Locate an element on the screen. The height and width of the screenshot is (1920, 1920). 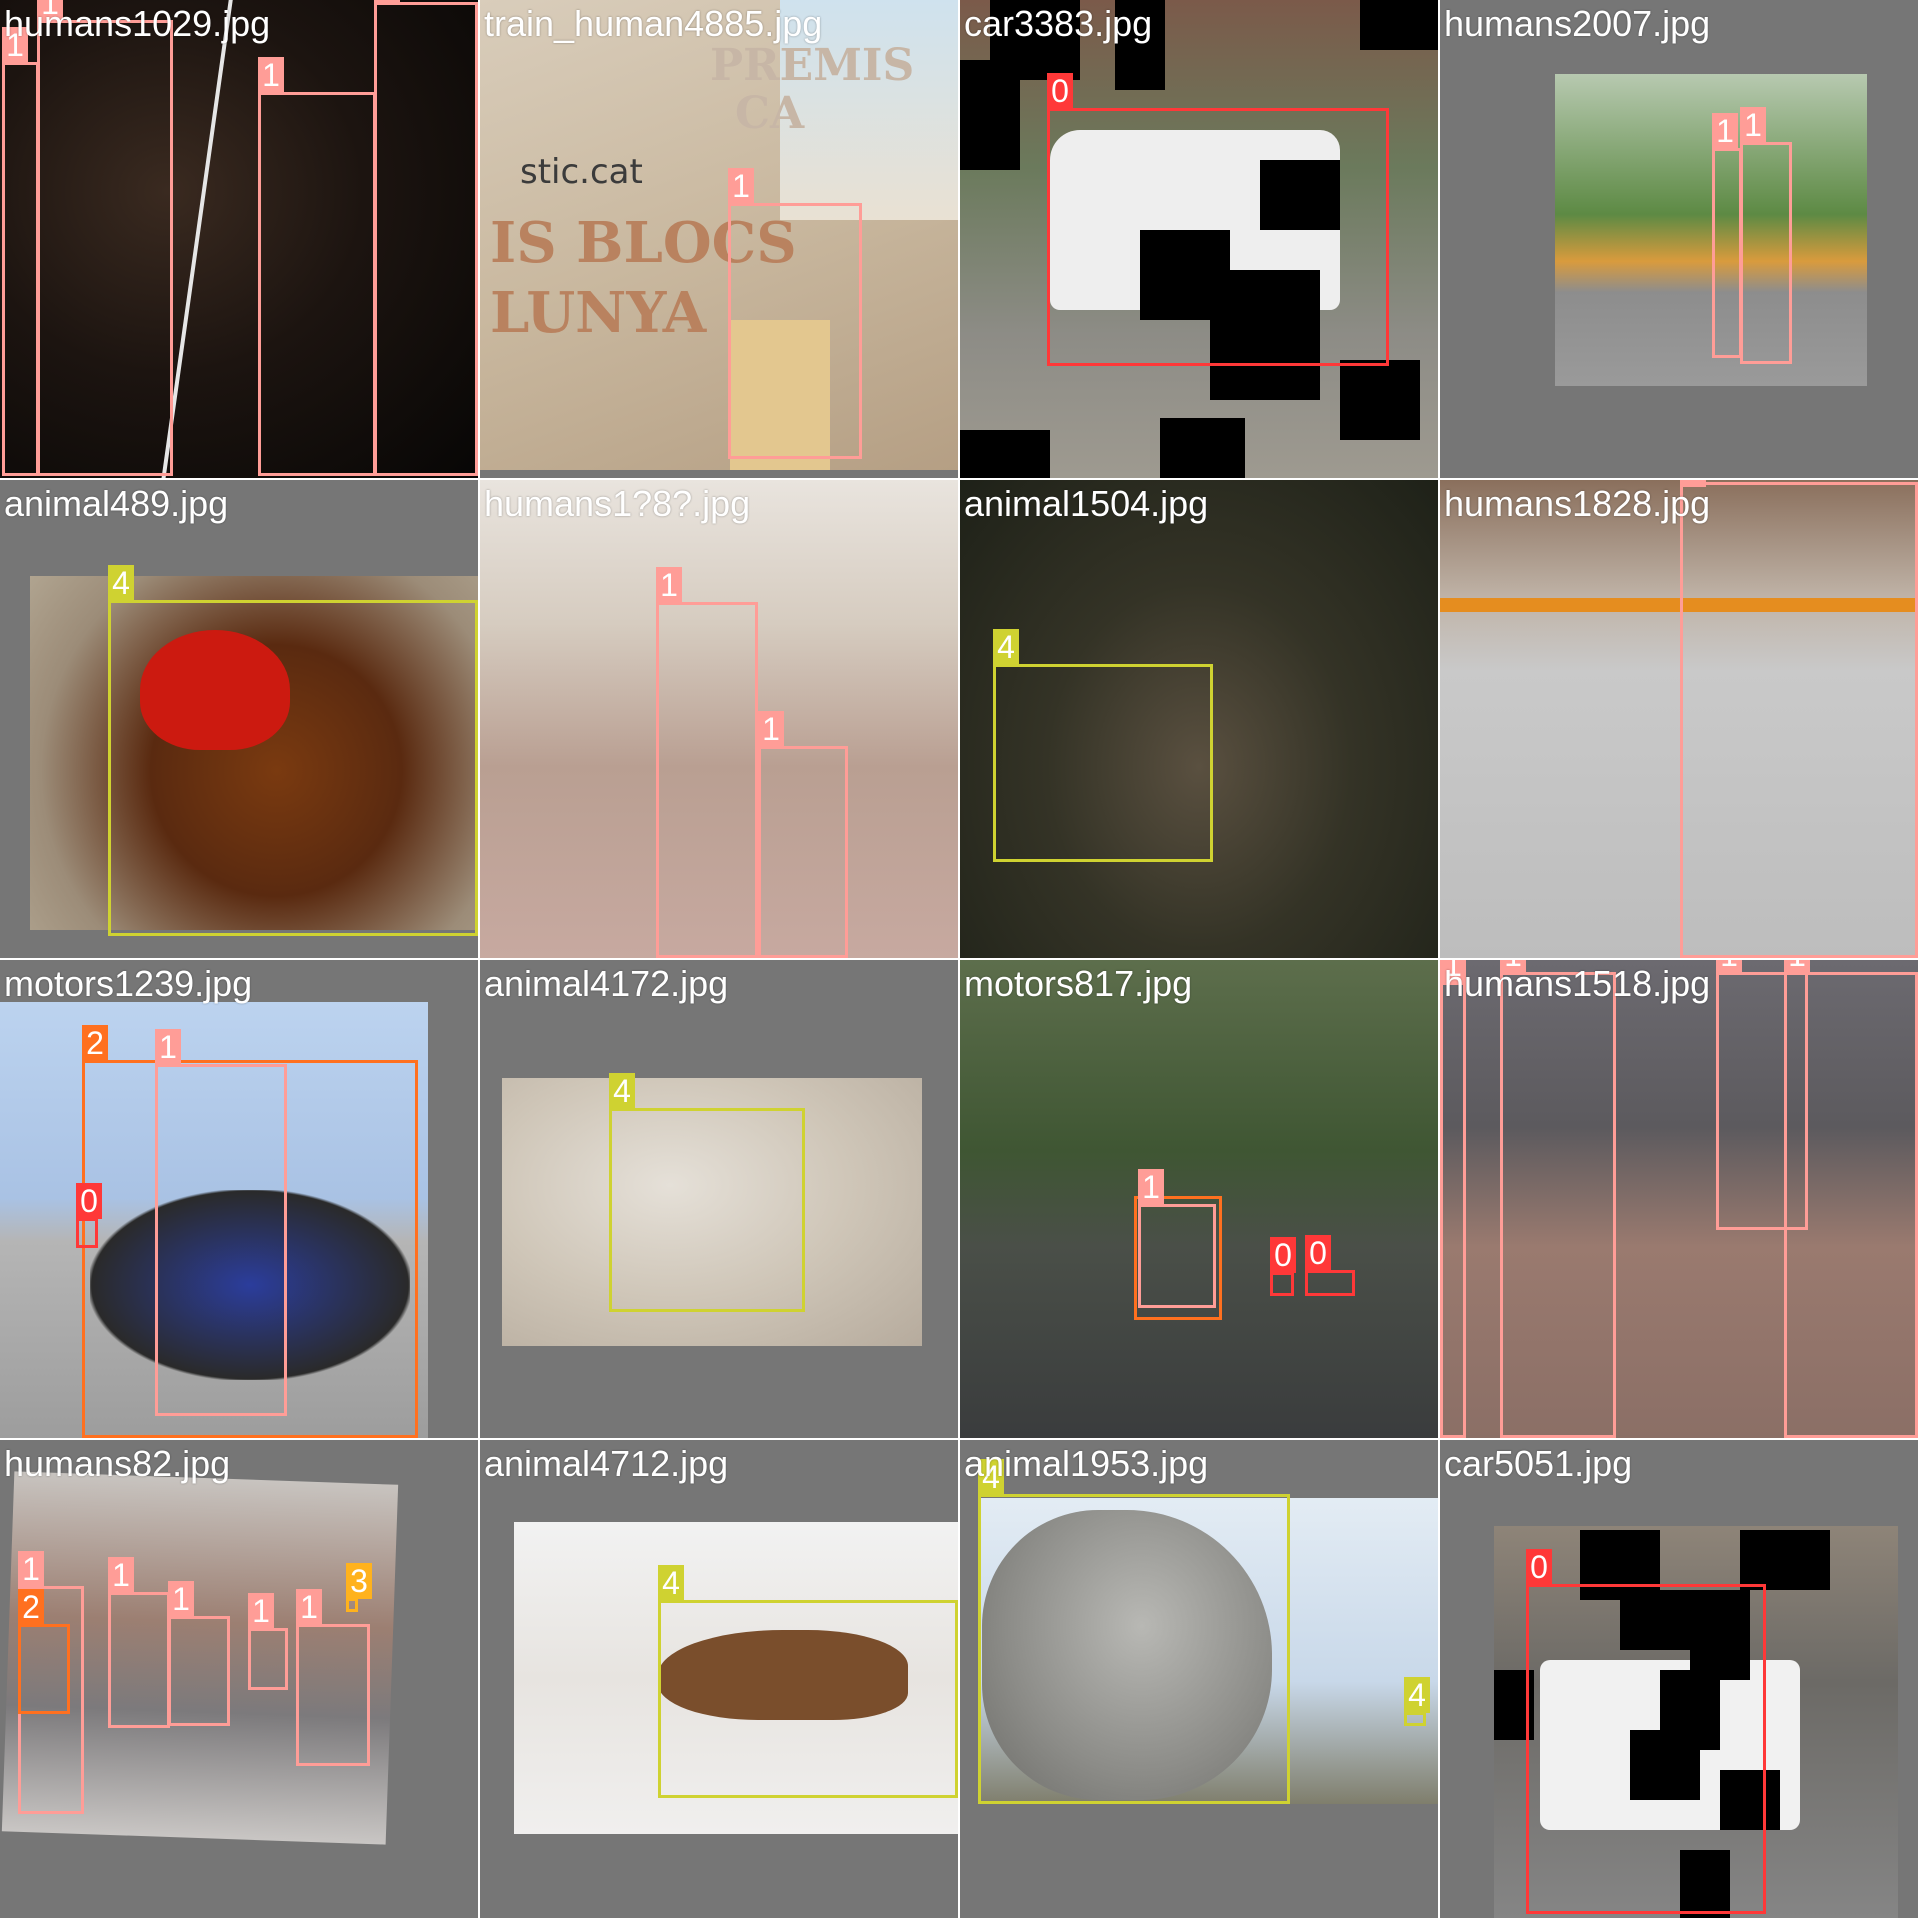
bbox-label: 3 is located at coordinates (359, 1581).